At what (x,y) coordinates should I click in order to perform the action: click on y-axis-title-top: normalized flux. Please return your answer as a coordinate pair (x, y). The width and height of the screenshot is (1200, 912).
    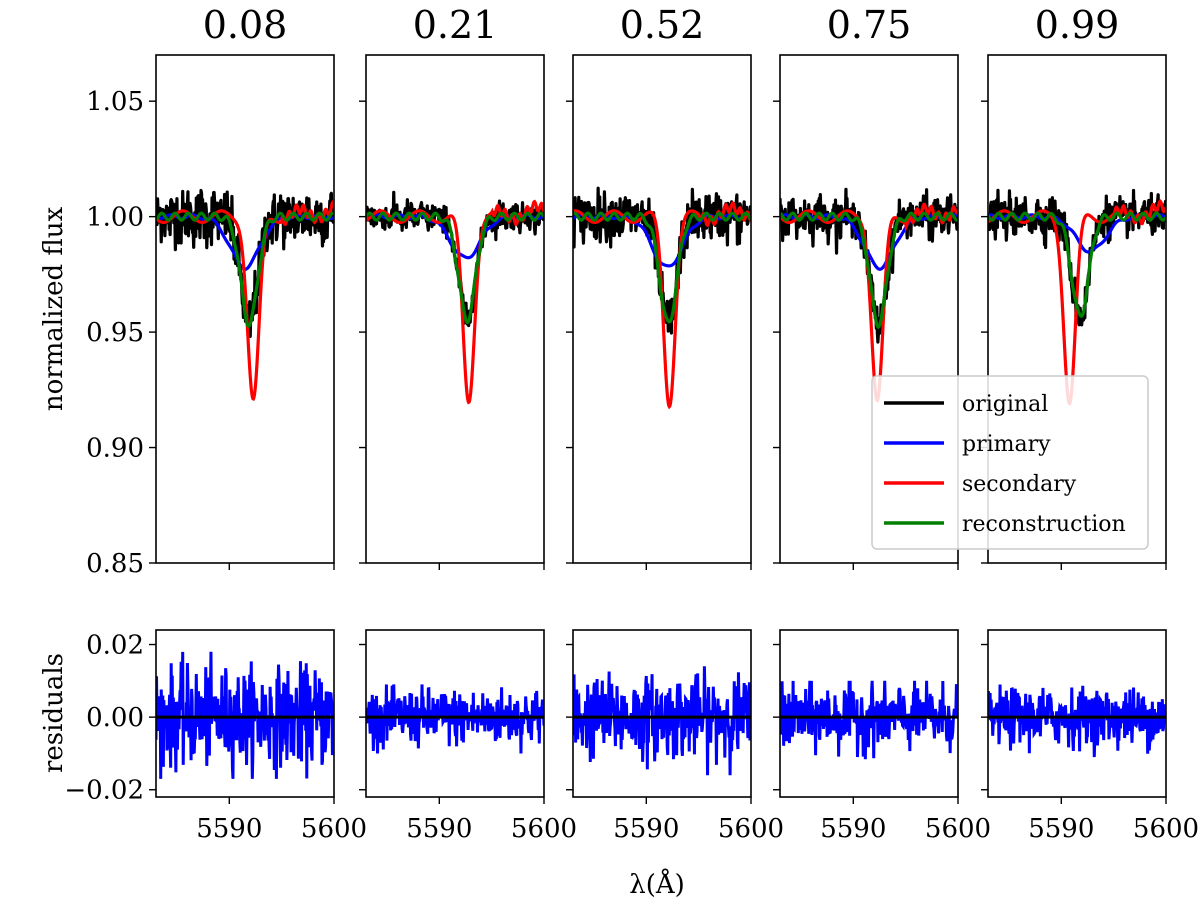
    Looking at the image, I should click on (54, 308).